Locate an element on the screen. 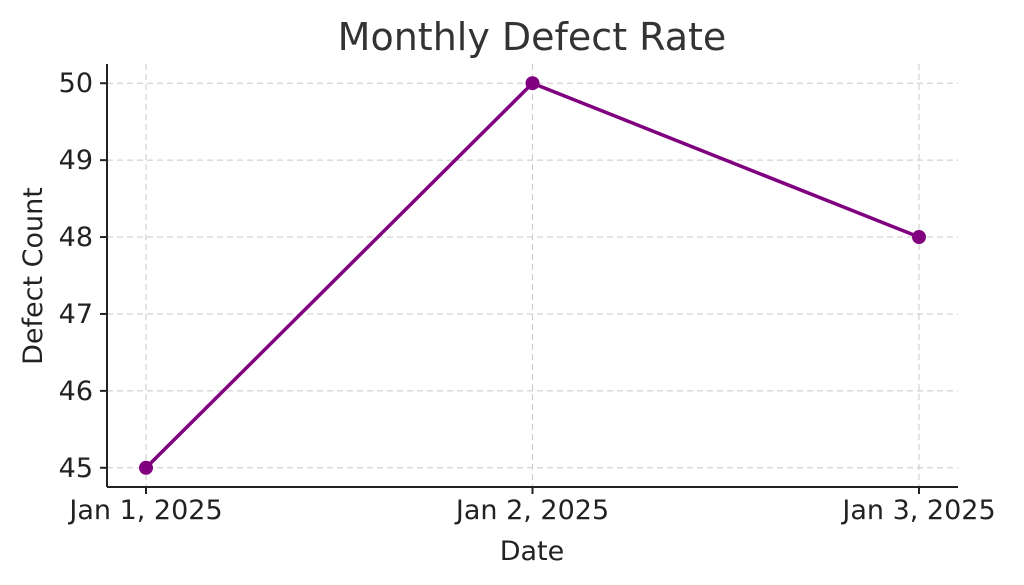 The image size is (1024, 585). y-axis-label: Defect Count is located at coordinates (33, 276).